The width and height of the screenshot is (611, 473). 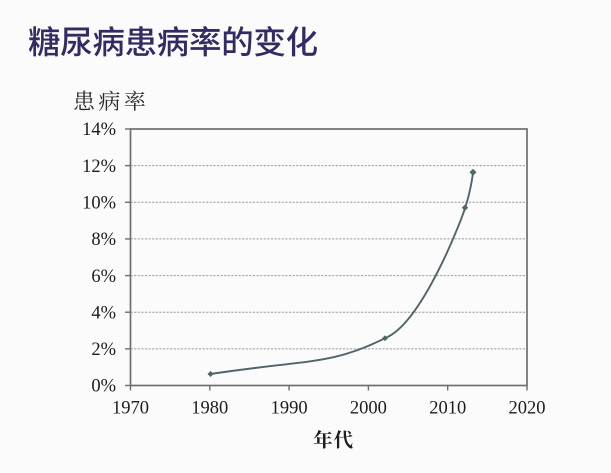 What do you see at coordinates (103, 277) in the screenshot?
I see `svg-text: 6%` at bounding box center [103, 277].